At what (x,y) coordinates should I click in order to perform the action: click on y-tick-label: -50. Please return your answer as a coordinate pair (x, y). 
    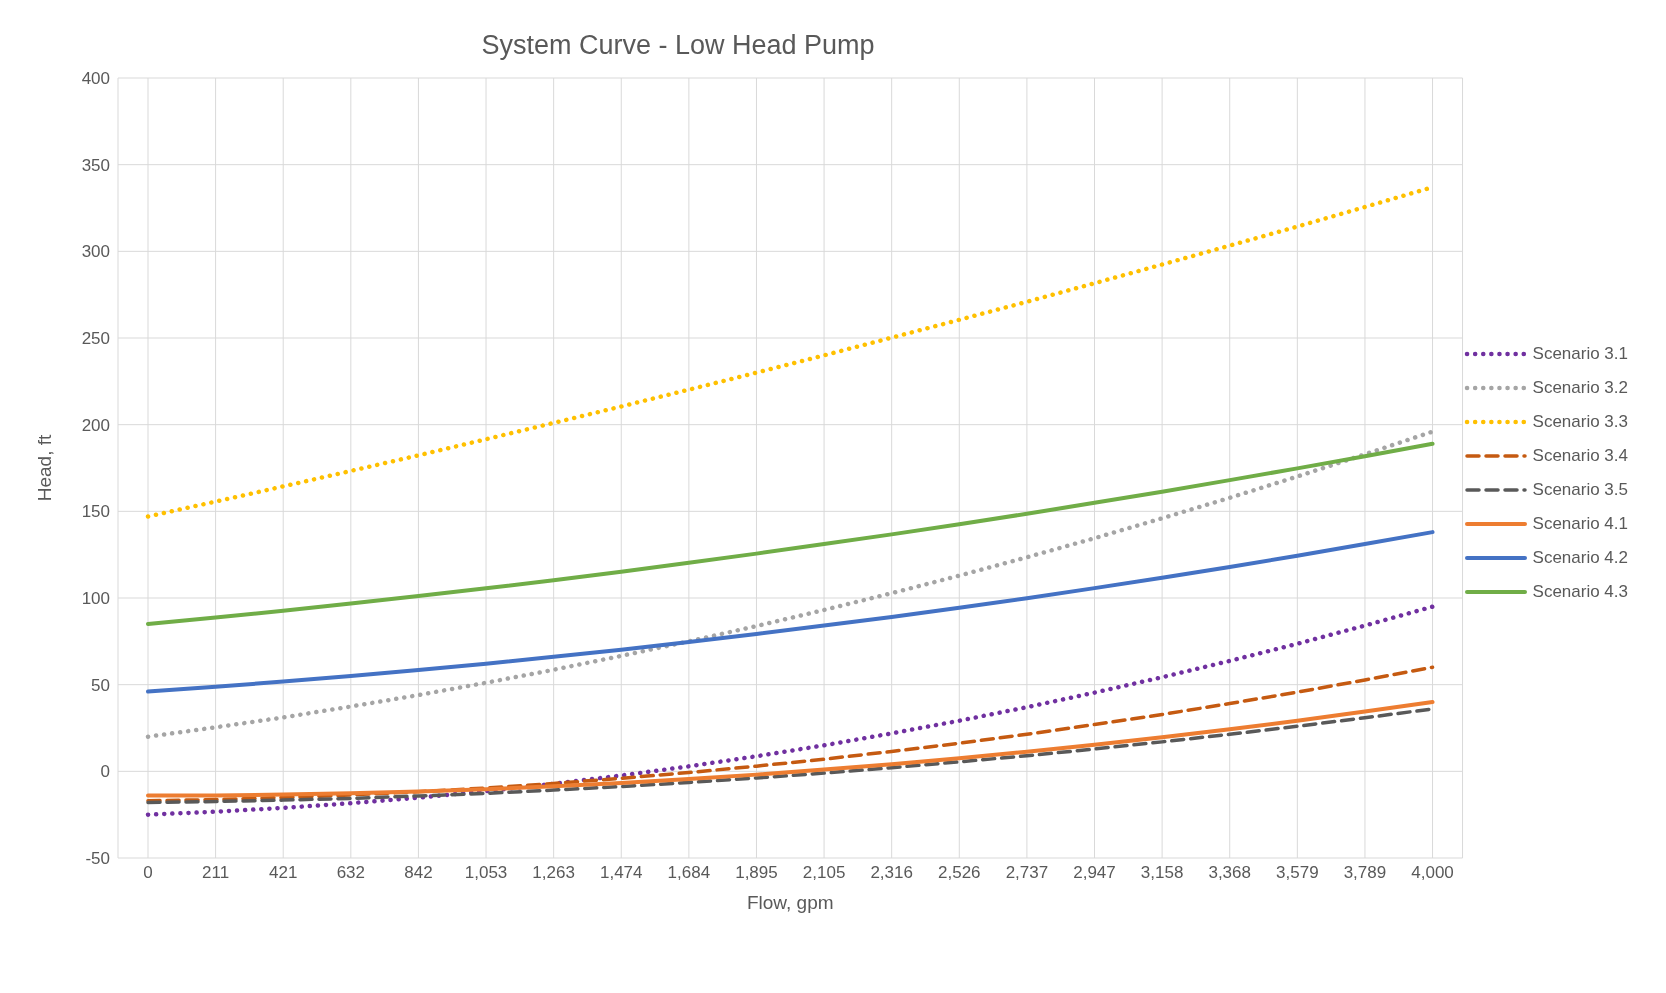
    Looking at the image, I should click on (97, 859).